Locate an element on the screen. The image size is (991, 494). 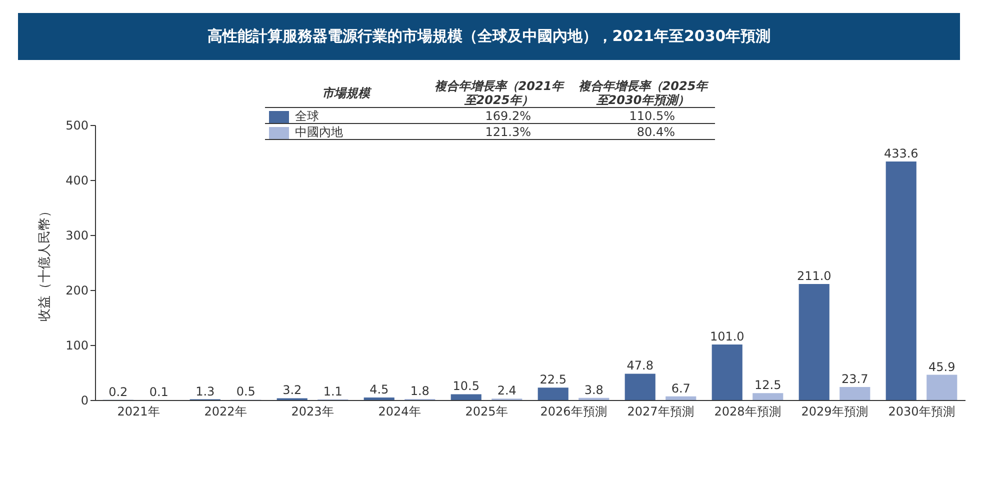
text: 複合年增長率（2025年至2030年預測） is located at coordinates (643, 93).